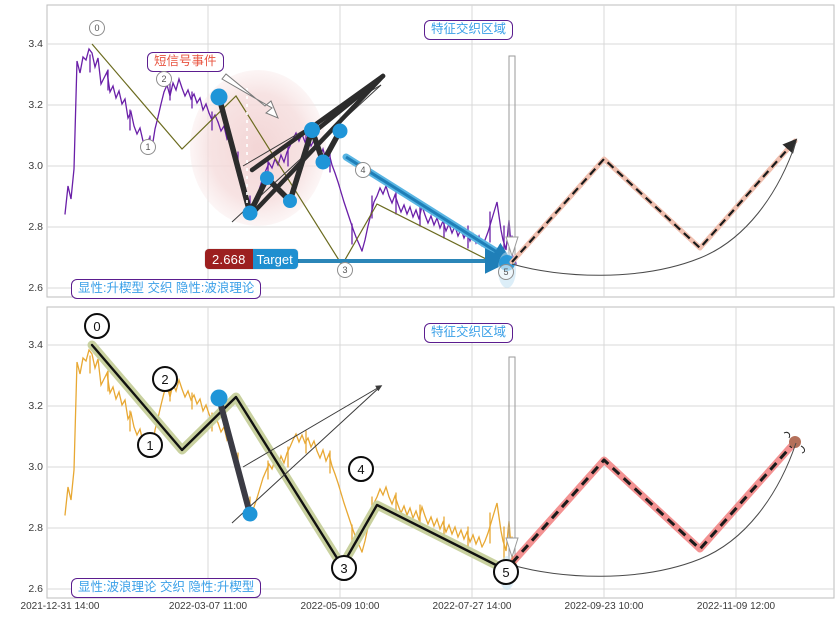 The image size is (839, 617). Describe the element at coordinates (35, 406) in the screenshot. I see `y-tick-bottom-1: 3.2` at that location.